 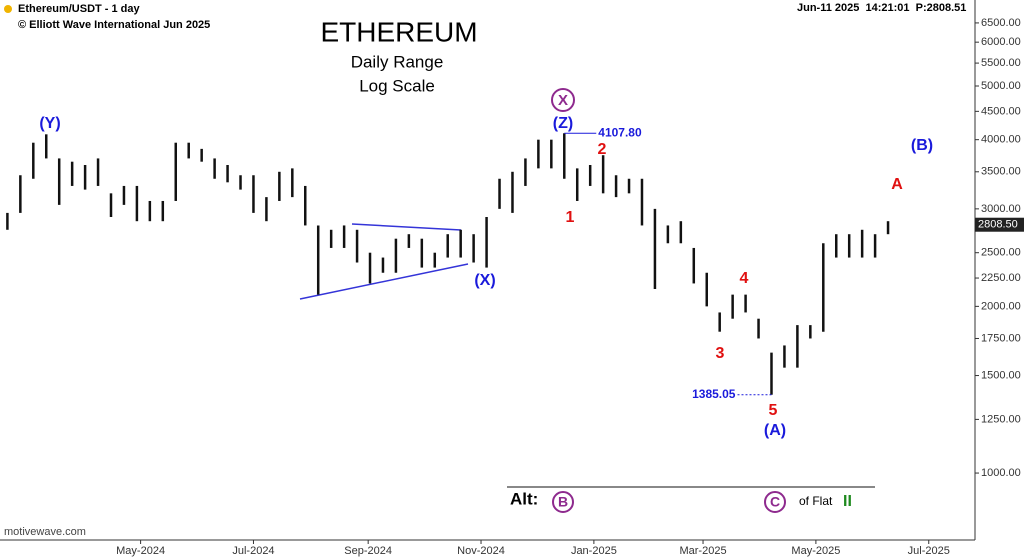 What do you see at coordinates (1001, 306) in the screenshot?
I see `y-tick-label: 2000.00` at bounding box center [1001, 306].